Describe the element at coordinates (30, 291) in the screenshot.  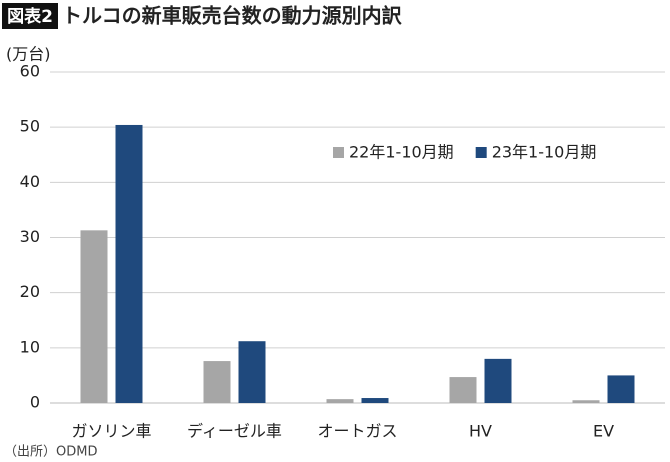
I see `y-tick-label: 20` at that location.